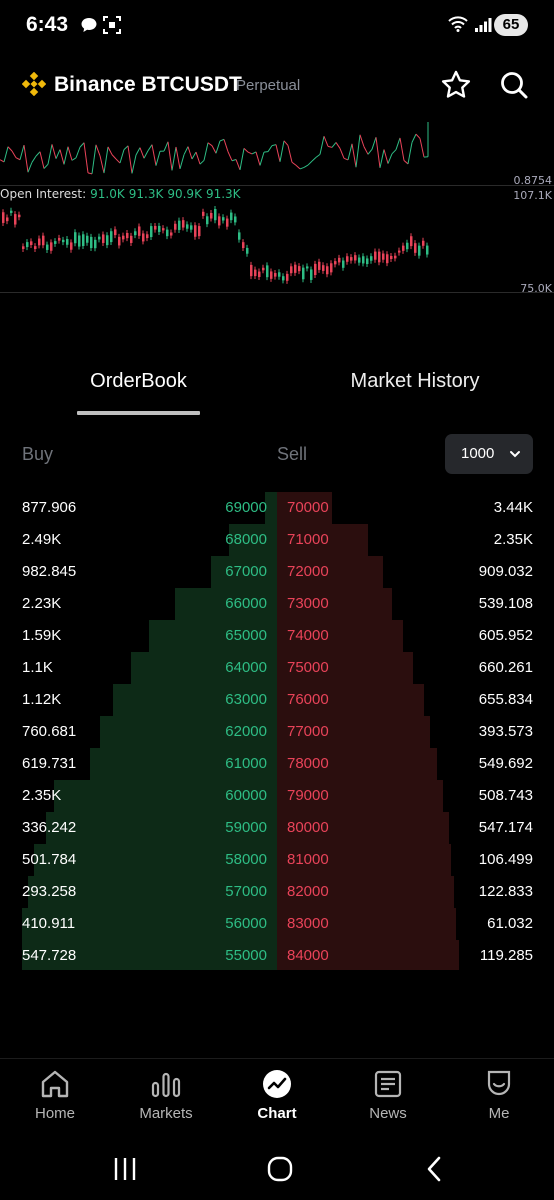 The image size is (554, 1200). I want to click on sell-quantity: 106.499, so click(505, 859).